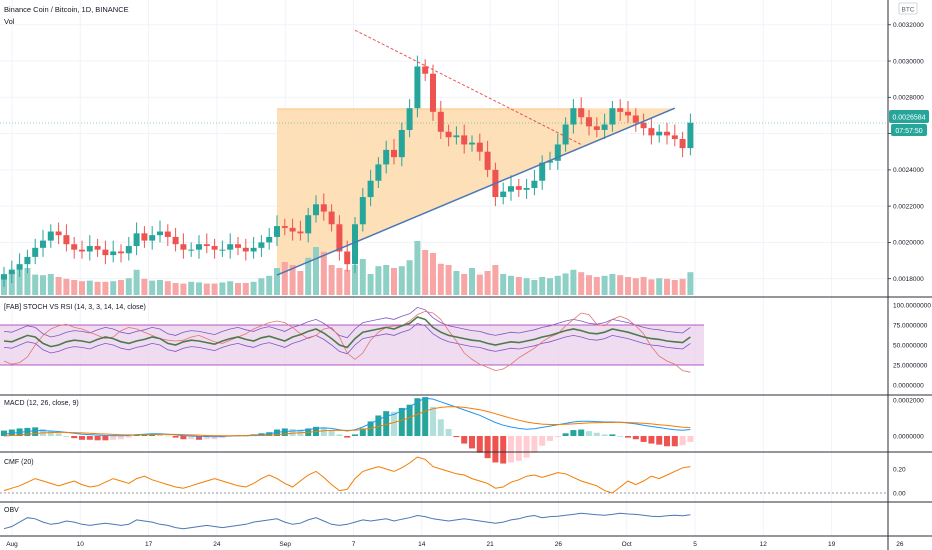 The width and height of the screenshot is (932, 550). I want to click on stoch-band, so click(352, 345).